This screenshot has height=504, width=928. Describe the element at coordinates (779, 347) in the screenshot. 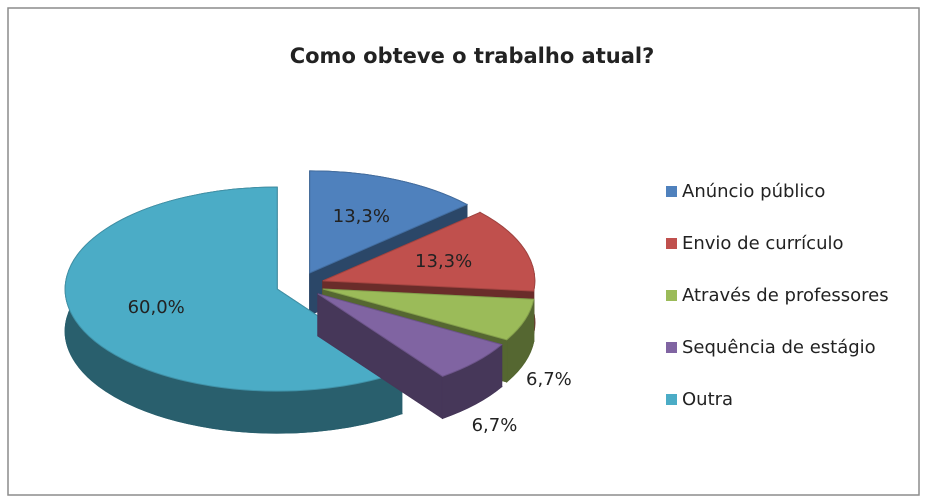

I see `legend-label: Sequência de estágio` at that location.